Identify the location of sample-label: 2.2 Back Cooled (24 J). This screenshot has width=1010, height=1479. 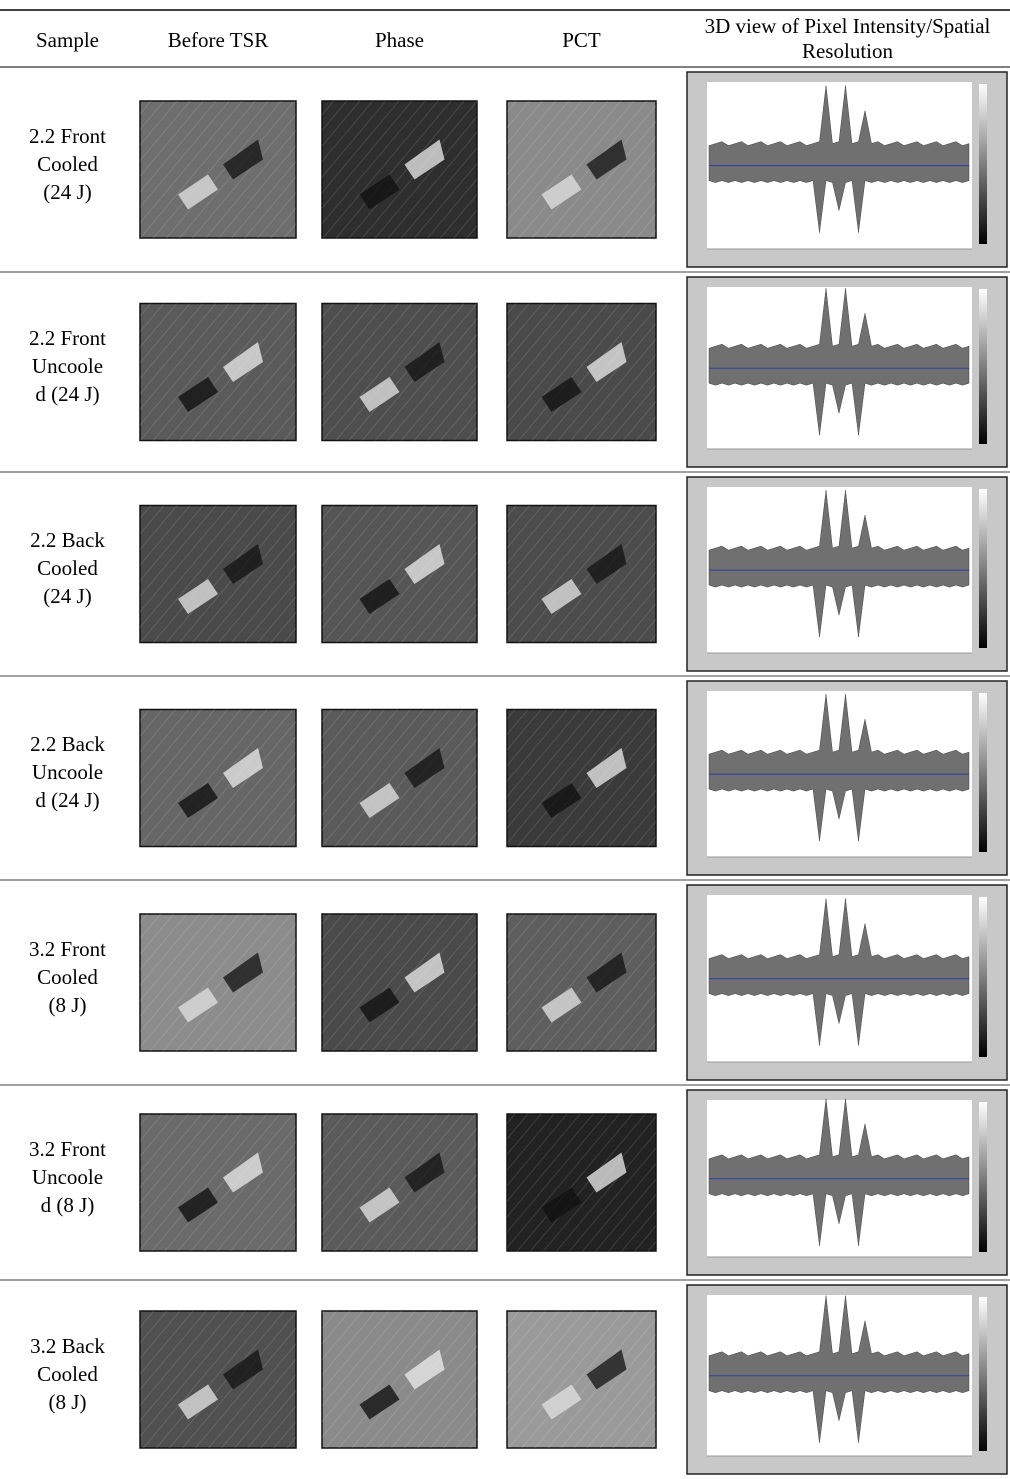
(67, 568).